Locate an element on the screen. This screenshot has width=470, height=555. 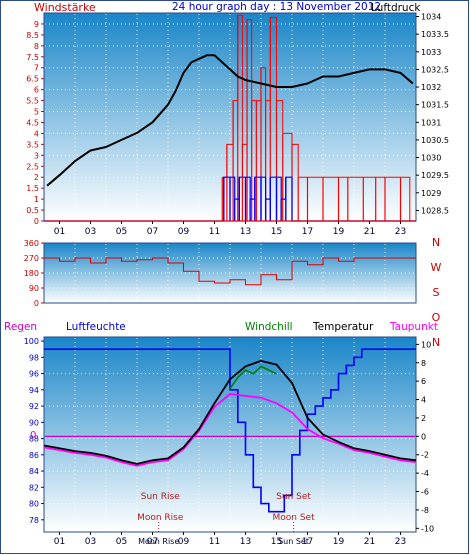
wind-tick-label: 4.5 is located at coordinates (32, 122).